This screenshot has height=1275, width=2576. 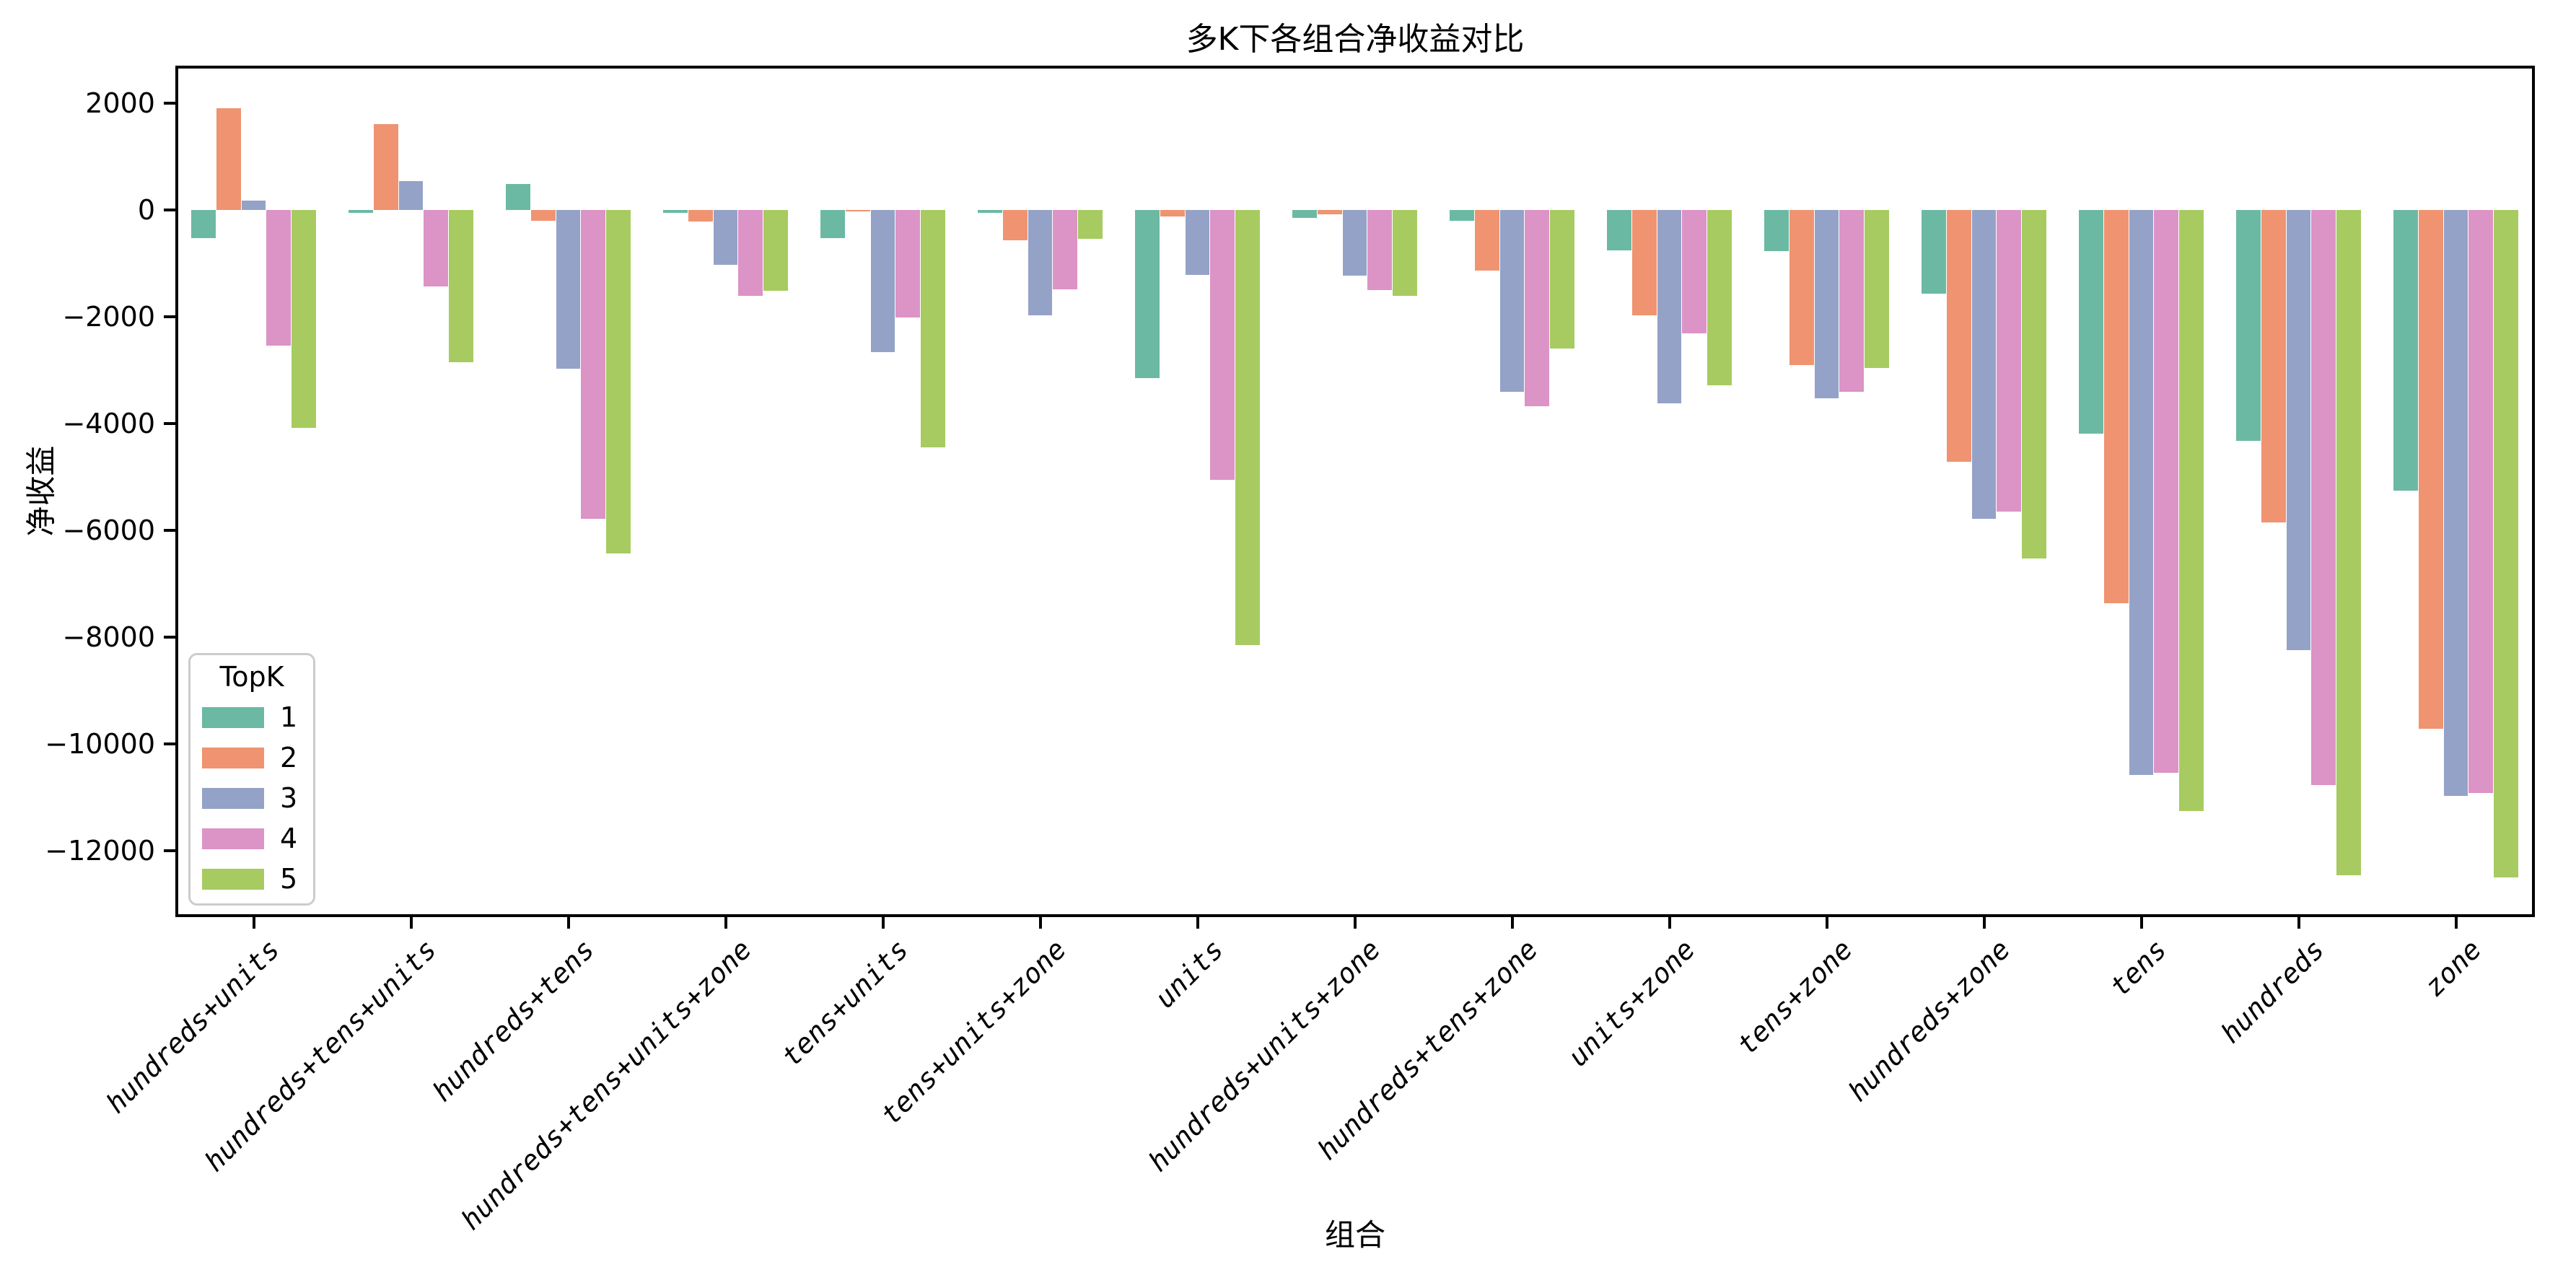 I want to click on bar-5-units+zone, so click(x=1719, y=297).